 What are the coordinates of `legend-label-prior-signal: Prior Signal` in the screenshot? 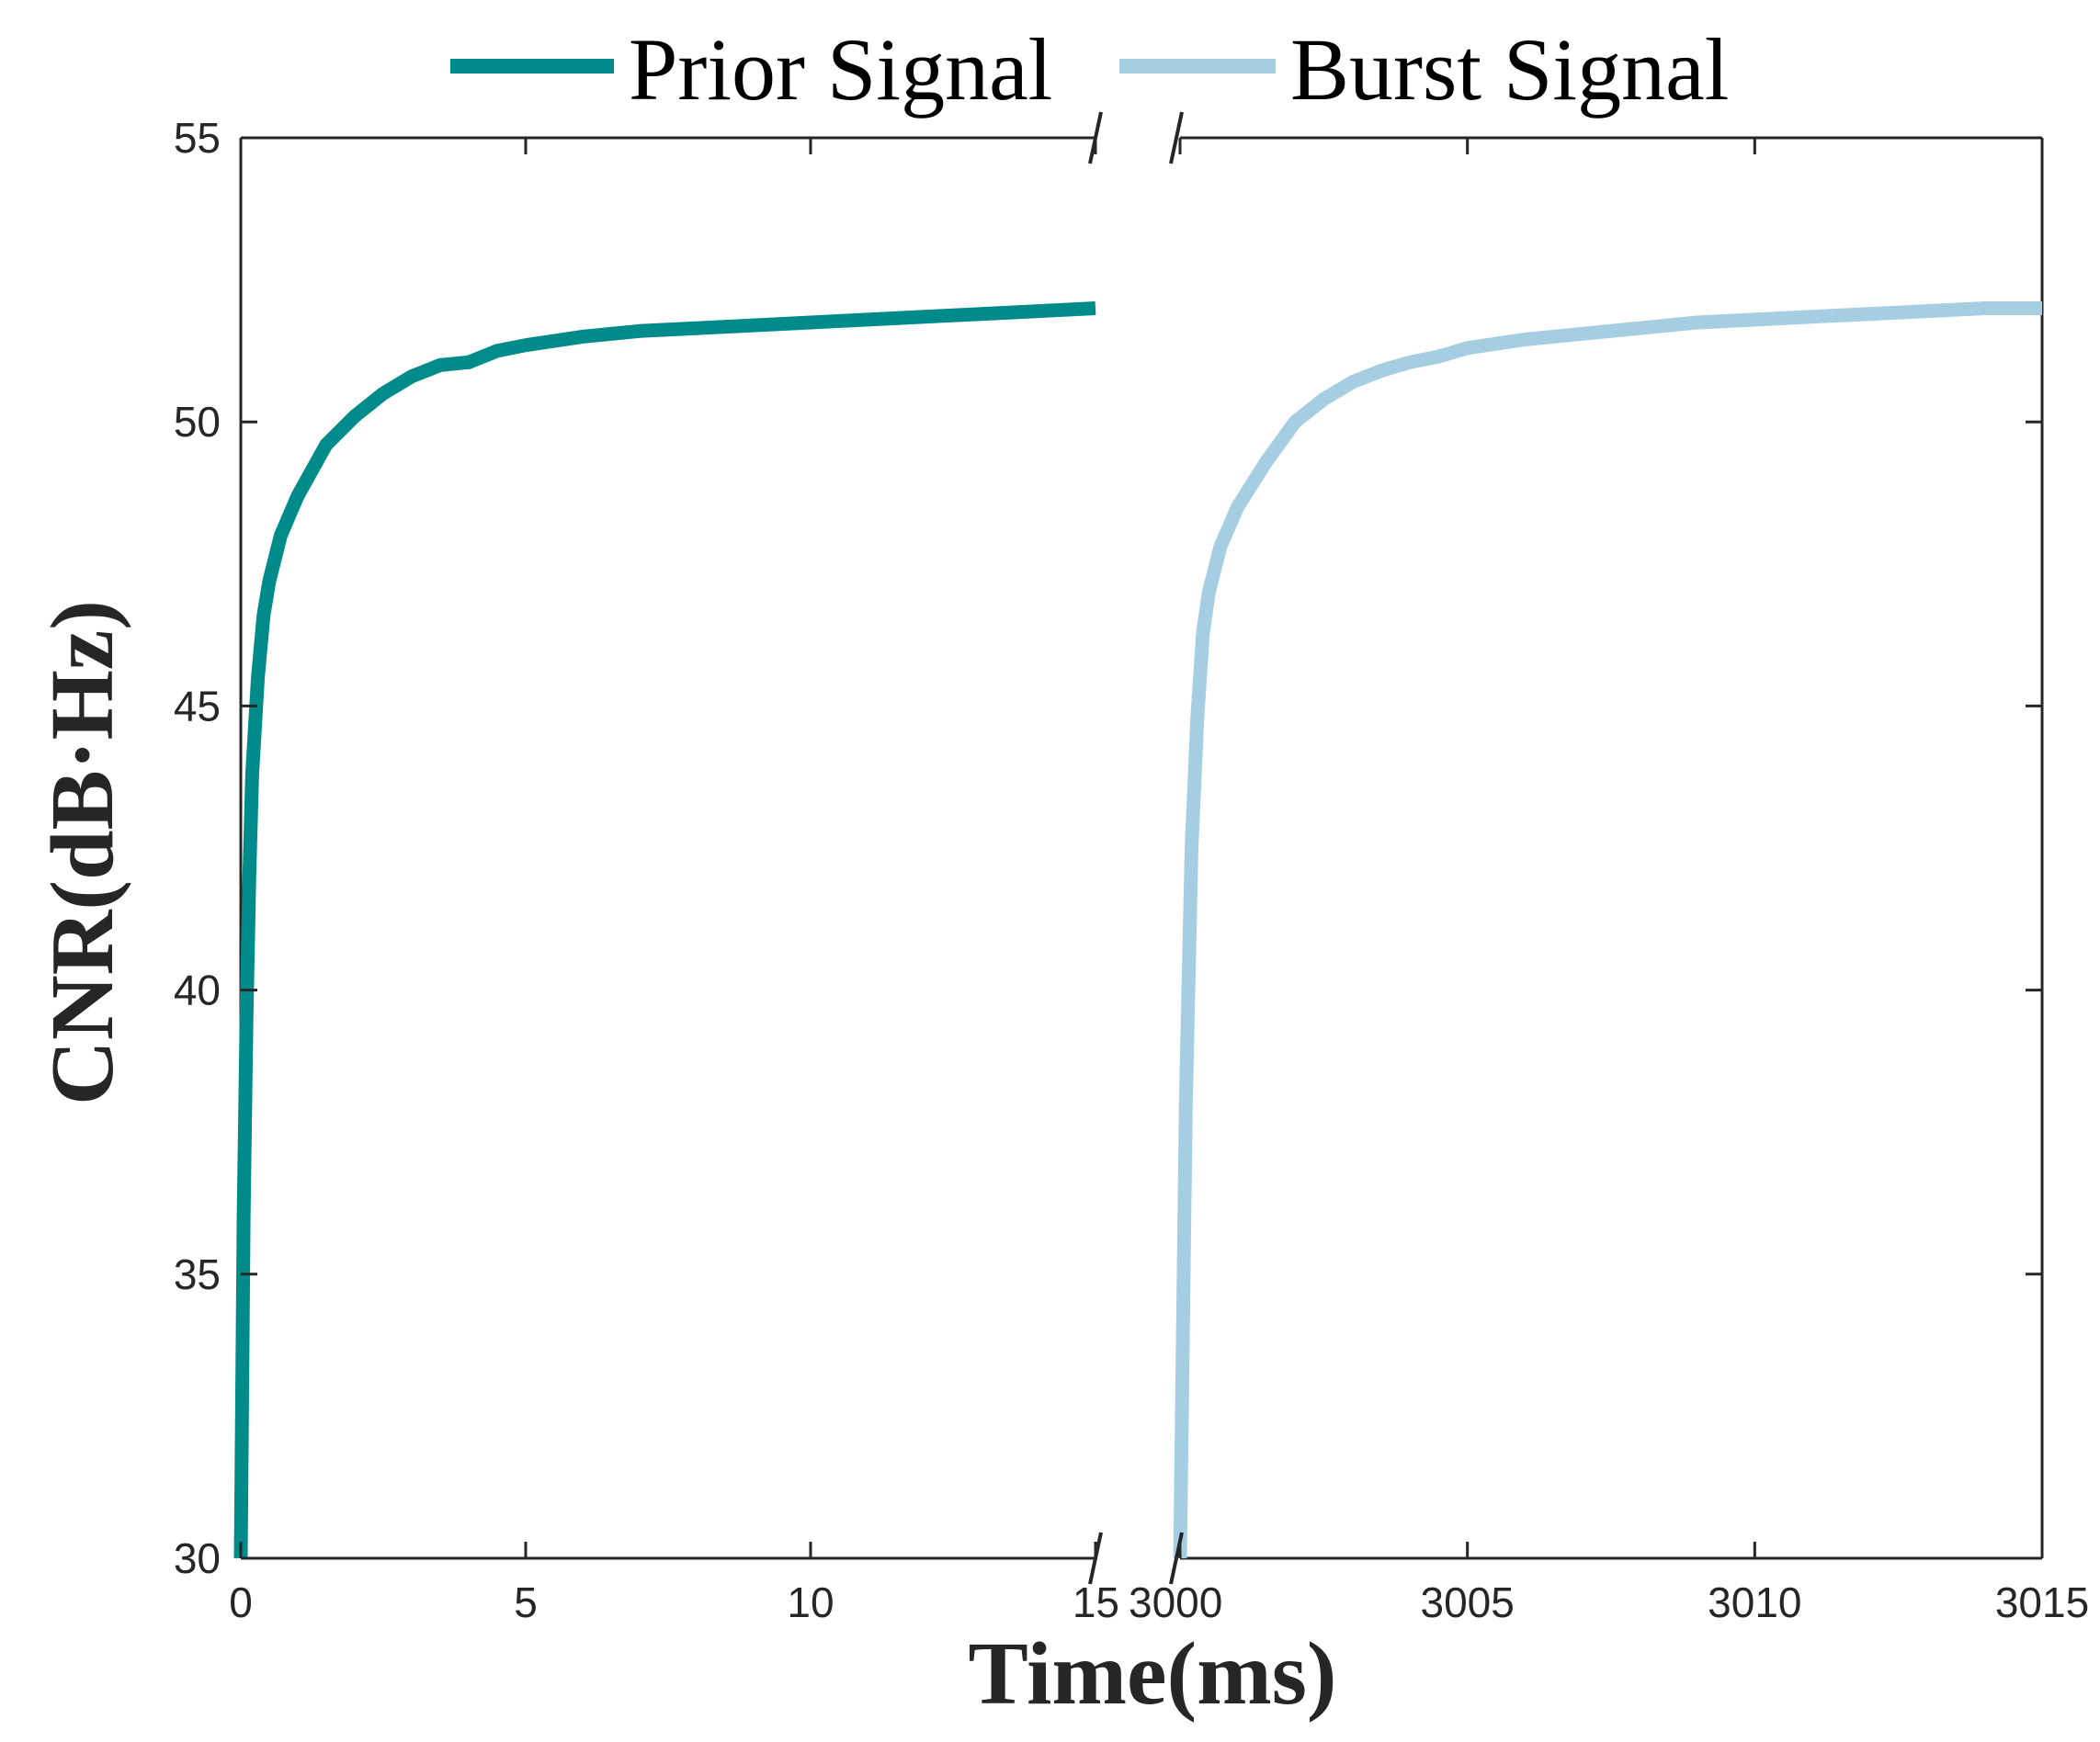 It's located at (840, 69).